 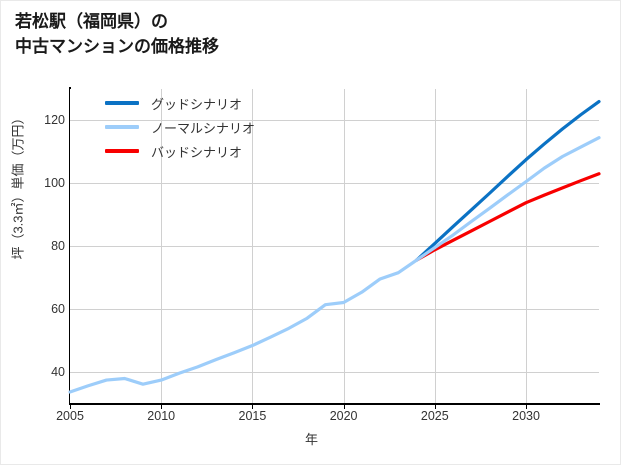 I want to click on legend-item-good: グッドシナリオ, so click(x=220, y=103).